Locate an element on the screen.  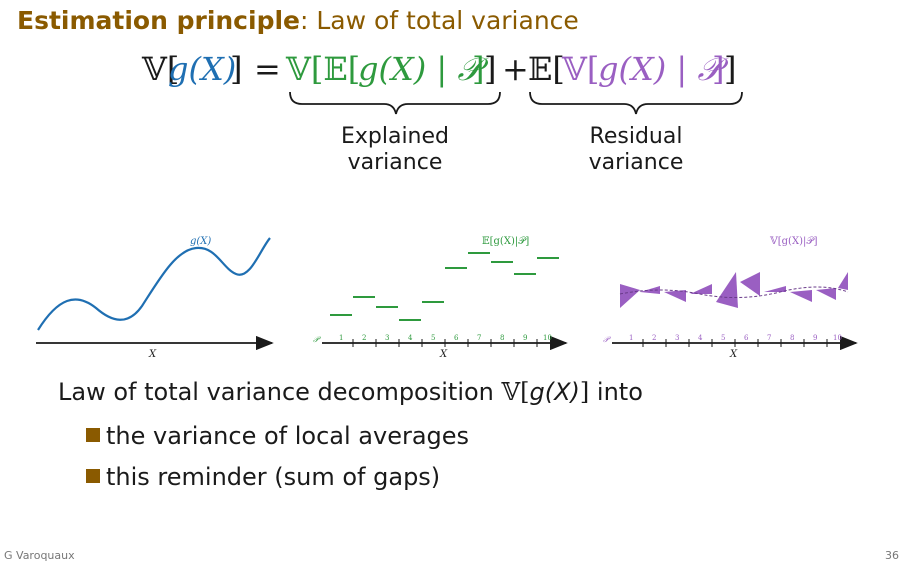
gap-areas is located at coordinates (734, 290).